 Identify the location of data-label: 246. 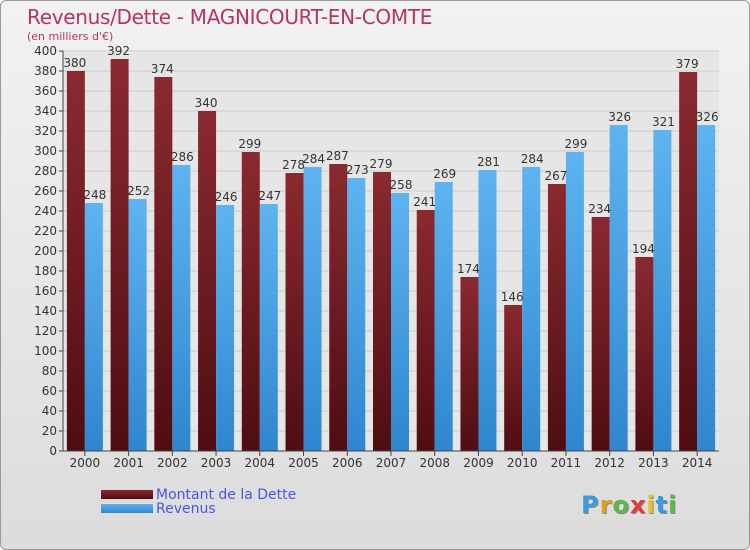
(226, 197).